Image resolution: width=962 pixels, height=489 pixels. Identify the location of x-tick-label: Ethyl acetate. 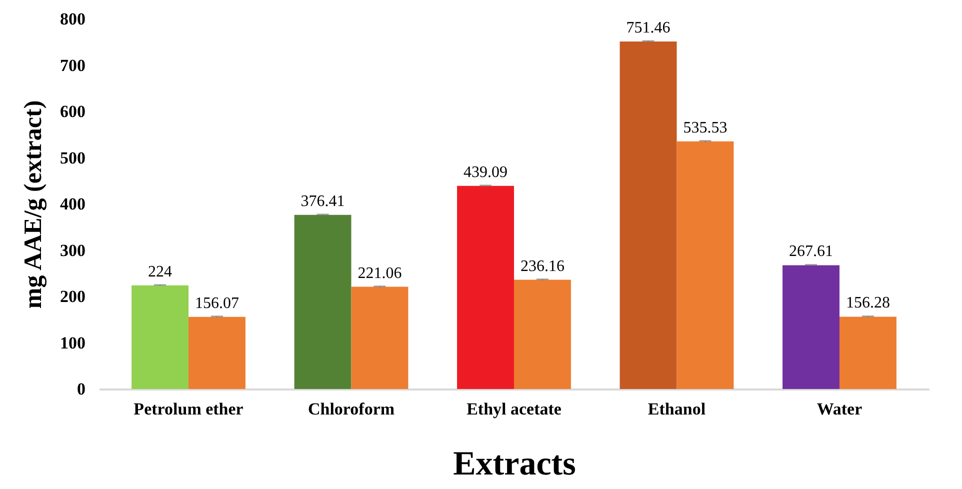
(514, 409).